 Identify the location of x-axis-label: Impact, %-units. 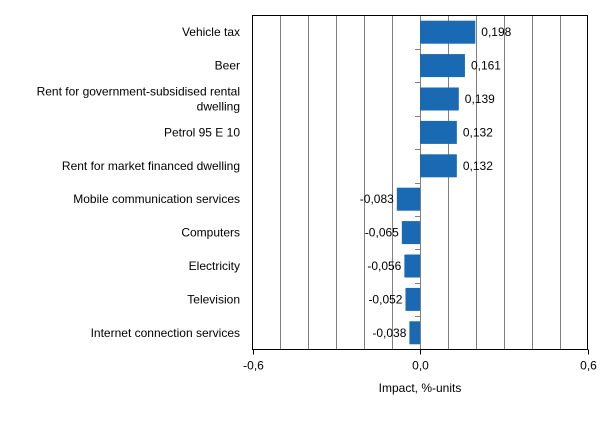
(420, 388).